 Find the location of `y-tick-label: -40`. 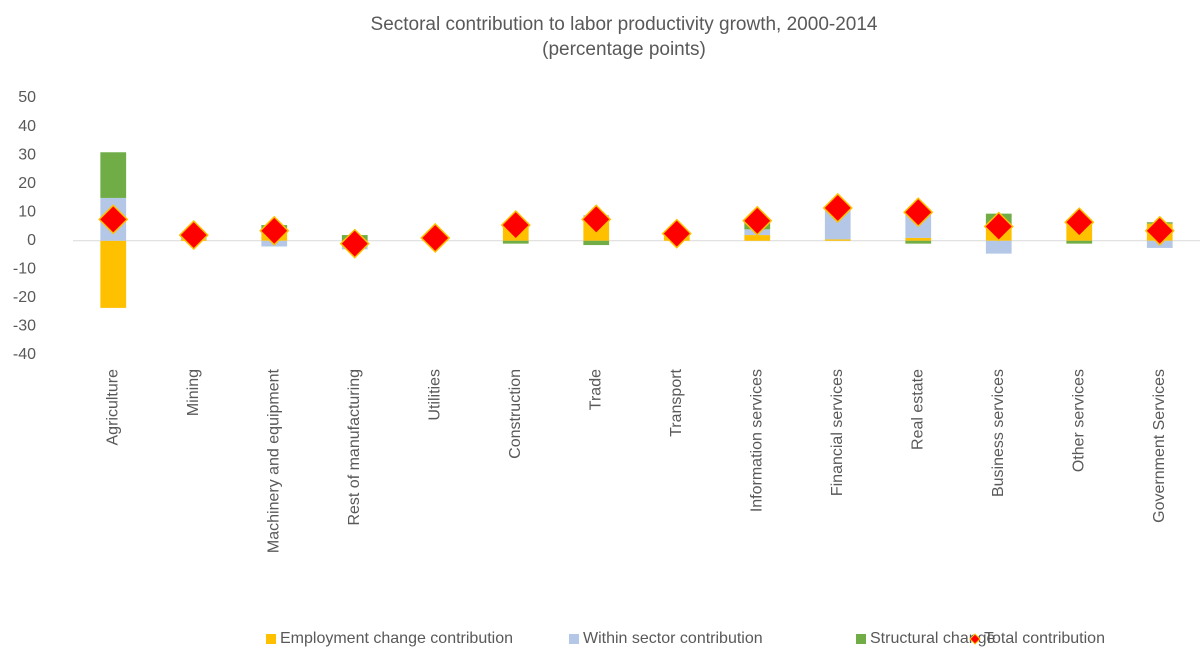

y-tick-label: -40 is located at coordinates (24, 354).